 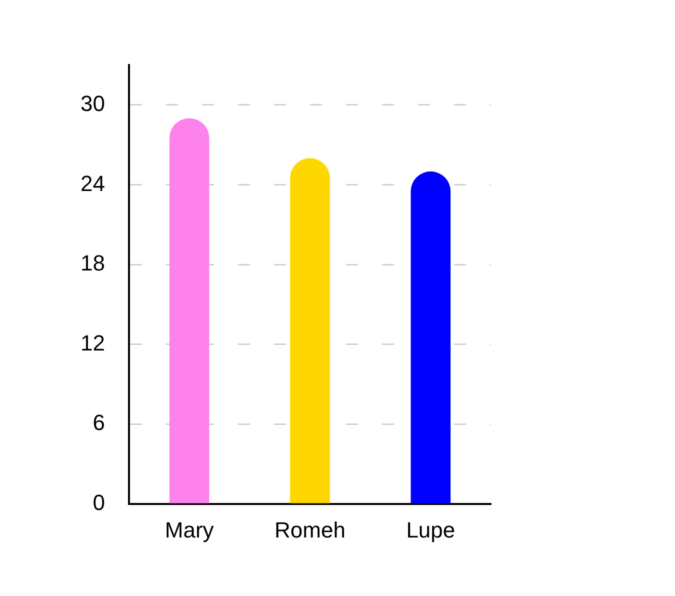 I want to click on y-tick-label: 24, so click(x=92, y=183).